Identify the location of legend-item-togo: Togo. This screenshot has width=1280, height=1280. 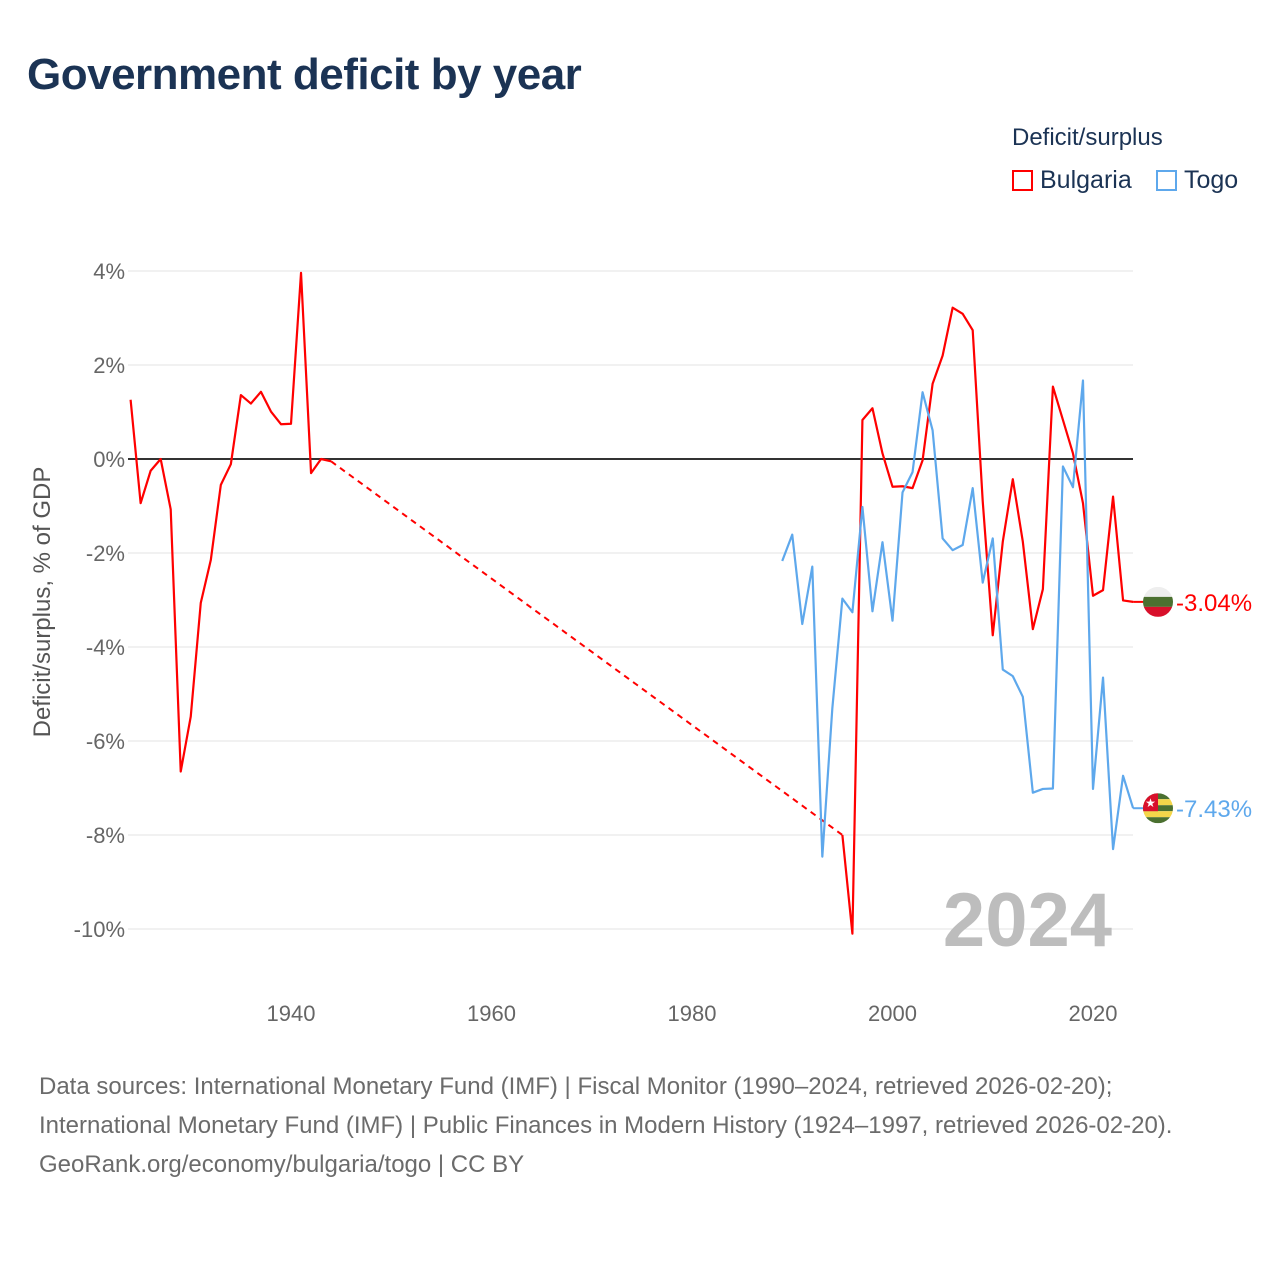
(1197, 180).